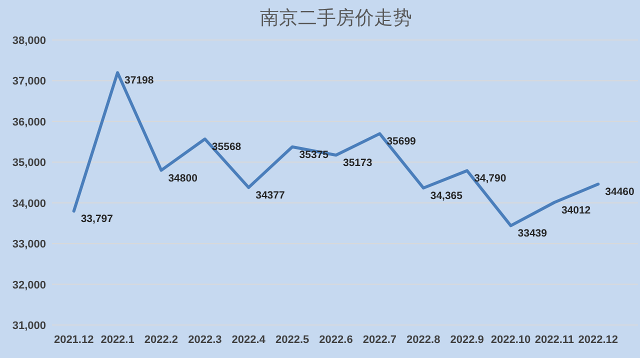 The width and height of the screenshot is (640, 358). I want to click on y-tick-label: 37,000, so click(29, 82).